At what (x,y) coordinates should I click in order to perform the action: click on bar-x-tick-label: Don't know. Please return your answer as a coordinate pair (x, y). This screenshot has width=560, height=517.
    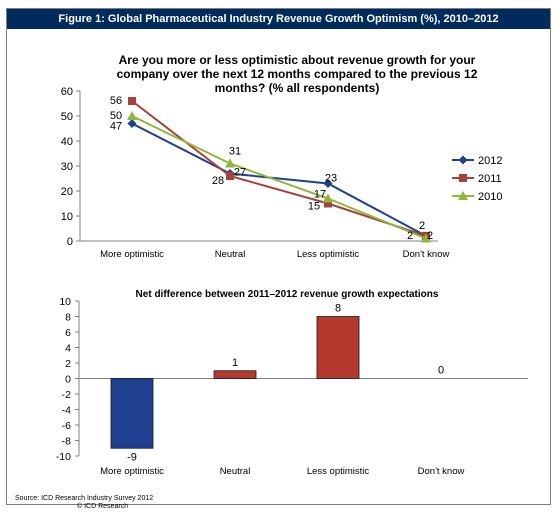
    Looking at the image, I should click on (441, 471).